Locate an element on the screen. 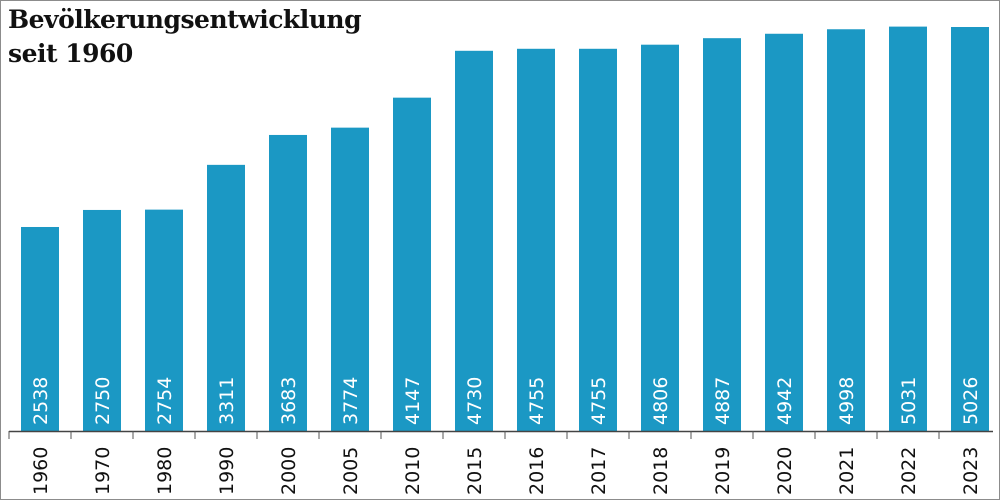 The image size is (1000, 501). value-label-2016: 4755 is located at coordinates (537, 401).